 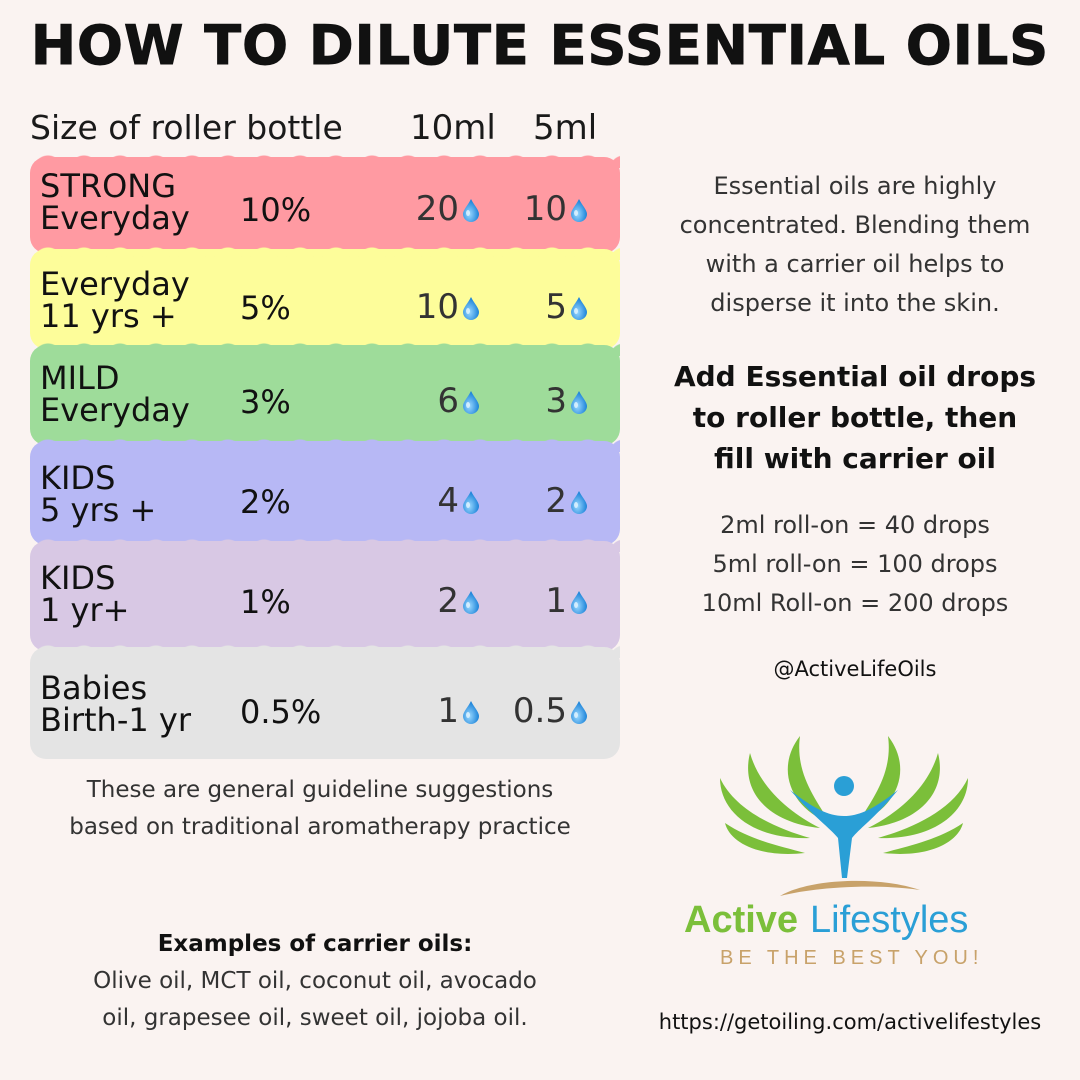 I want to click on person-icon, so click(x=844, y=827).